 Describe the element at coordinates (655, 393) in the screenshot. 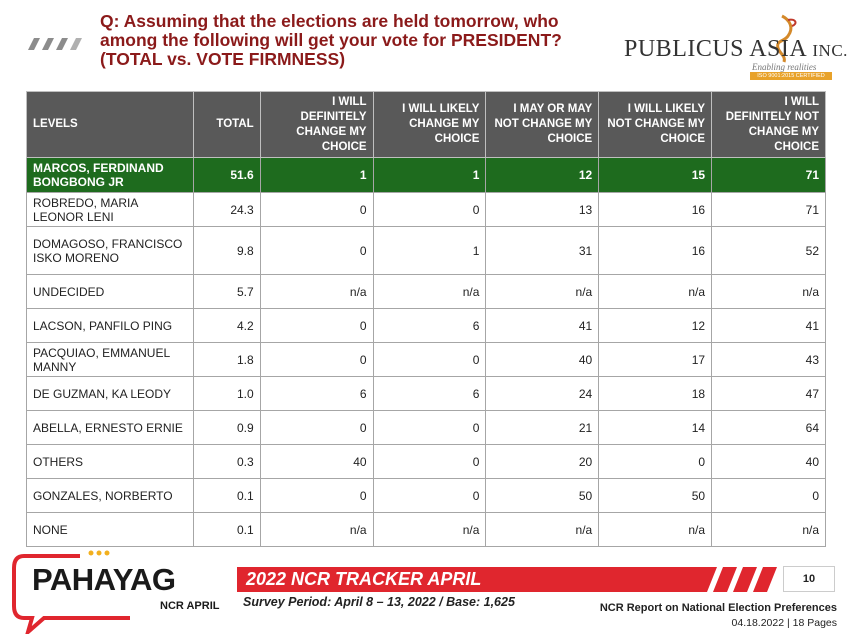

I see `cell-likely-not: 18` at that location.